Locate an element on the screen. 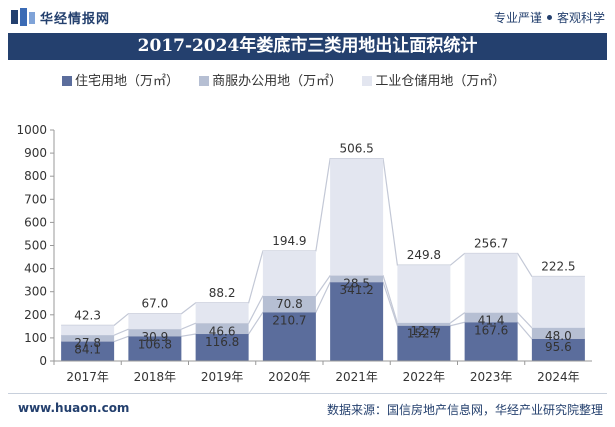 The height and width of the screenshot is (427, 615). y-tick-label: 0 is located at coordinates (43, 361).